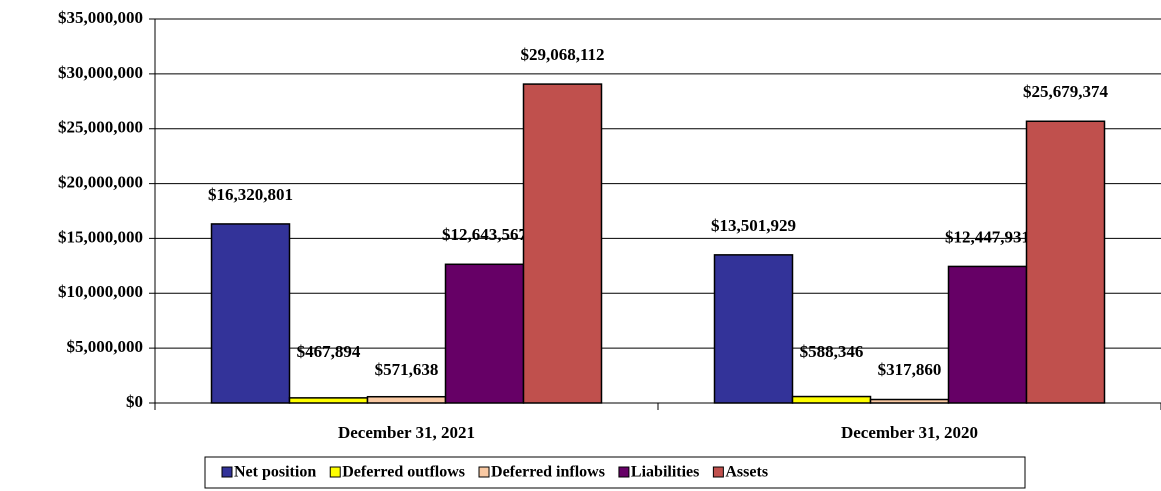  What do you see at coordinates (275, 472) in the screenshot?
I see `legend-label: Net position` at bounding box center [275, 472].